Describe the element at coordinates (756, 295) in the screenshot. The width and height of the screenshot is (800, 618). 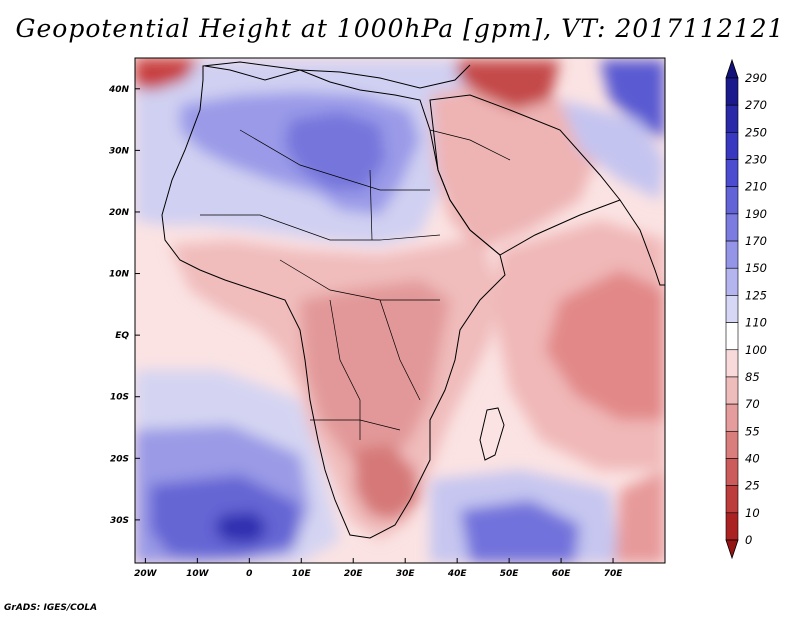
I see `colorbar-label: 125` at that location.